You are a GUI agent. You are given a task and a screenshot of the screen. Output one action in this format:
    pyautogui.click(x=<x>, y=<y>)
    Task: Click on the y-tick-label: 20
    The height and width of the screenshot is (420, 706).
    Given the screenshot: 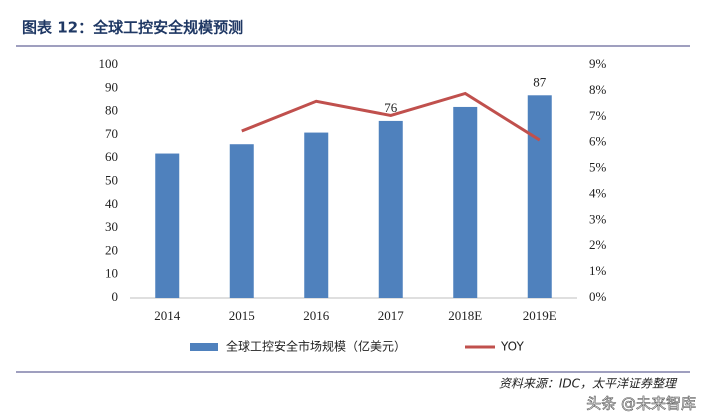 What is the action you would take?
    pyautogui.click(x=111, y=249)
    